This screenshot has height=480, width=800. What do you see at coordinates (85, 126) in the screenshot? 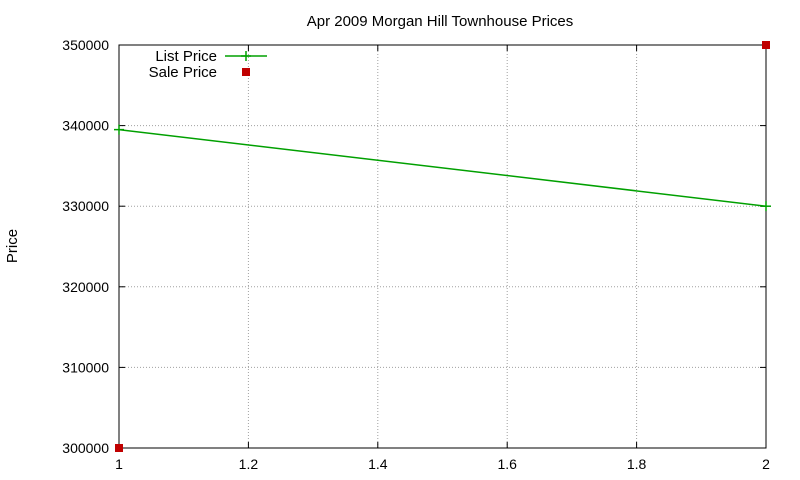
I see `y-tick-label: 340000` at bounding box center [85, 126].